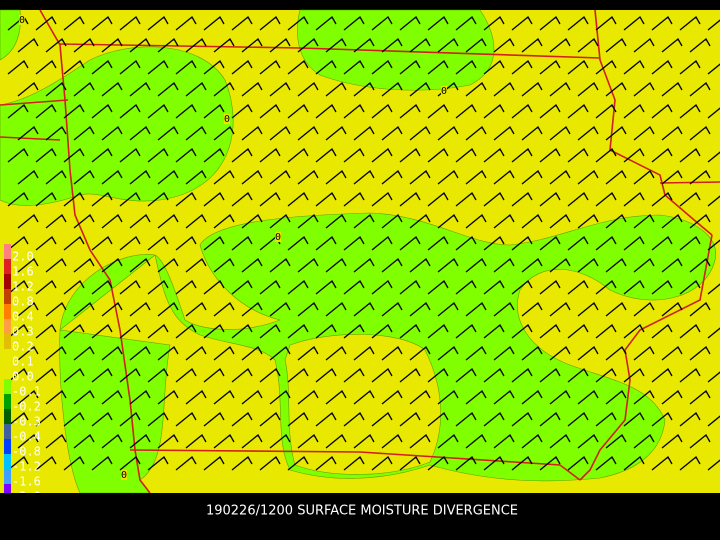 The image size is (720, 540). Describe the element at coordinates (26, 392) in the screenshot. I see `legend-label: -0.1` at that location.